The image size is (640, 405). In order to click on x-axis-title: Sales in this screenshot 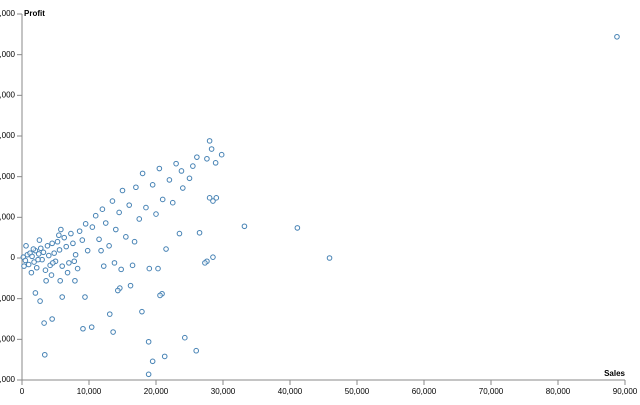, I will do `click(614, 373)`.